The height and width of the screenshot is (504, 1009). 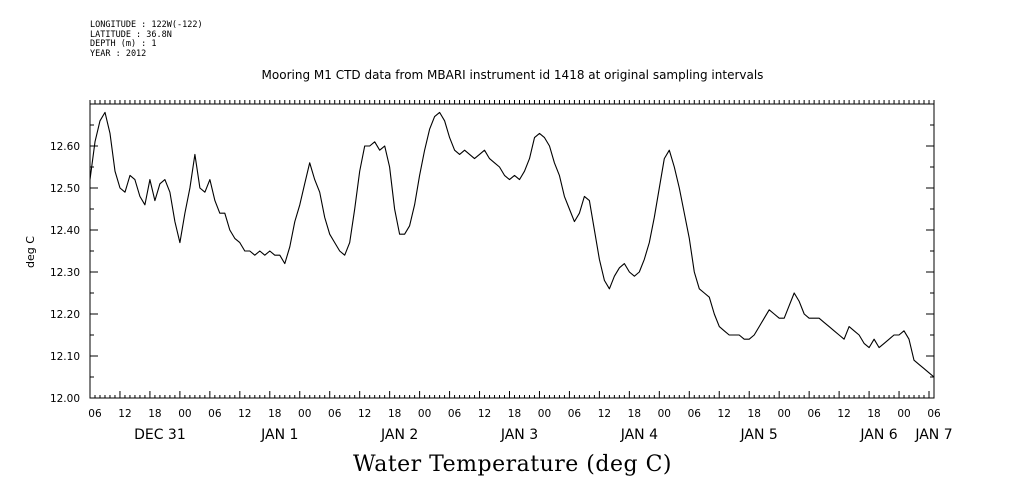 I want to click on x-day-label: JAN 1, so click(x=279, y=435).